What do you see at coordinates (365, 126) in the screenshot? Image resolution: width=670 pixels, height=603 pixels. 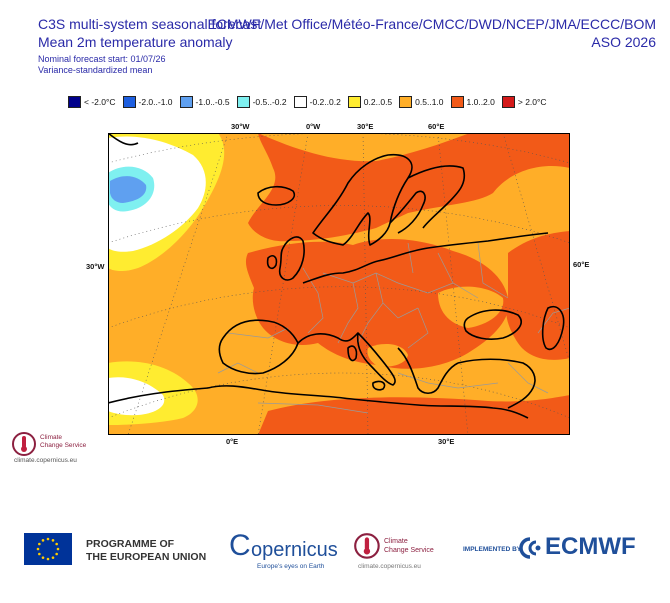 I see `lon-label-top: 30°E` at bounding box center [365, 126].